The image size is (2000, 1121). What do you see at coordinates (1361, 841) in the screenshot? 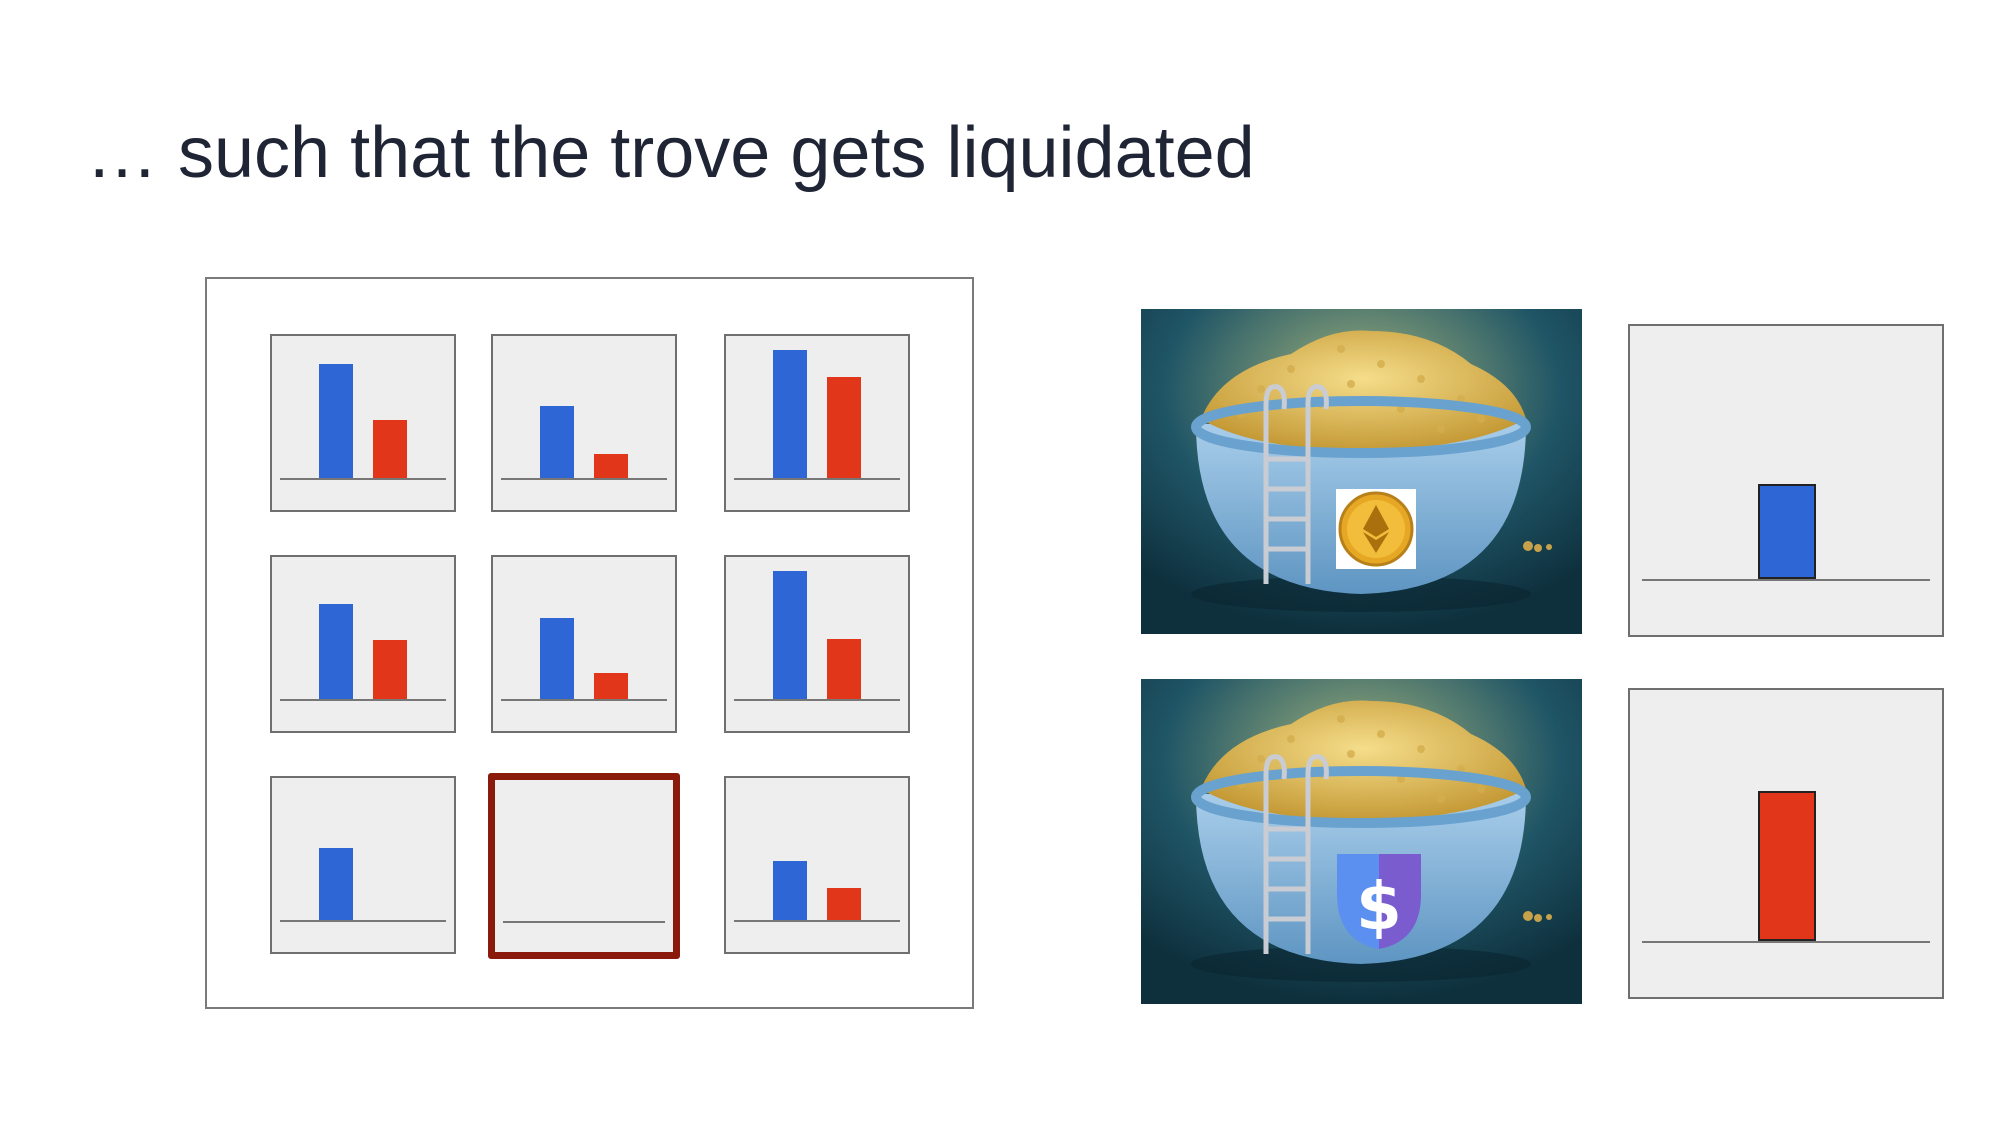
I see `stablecoin-pool-image: $` at bounding box center [1361, 841].